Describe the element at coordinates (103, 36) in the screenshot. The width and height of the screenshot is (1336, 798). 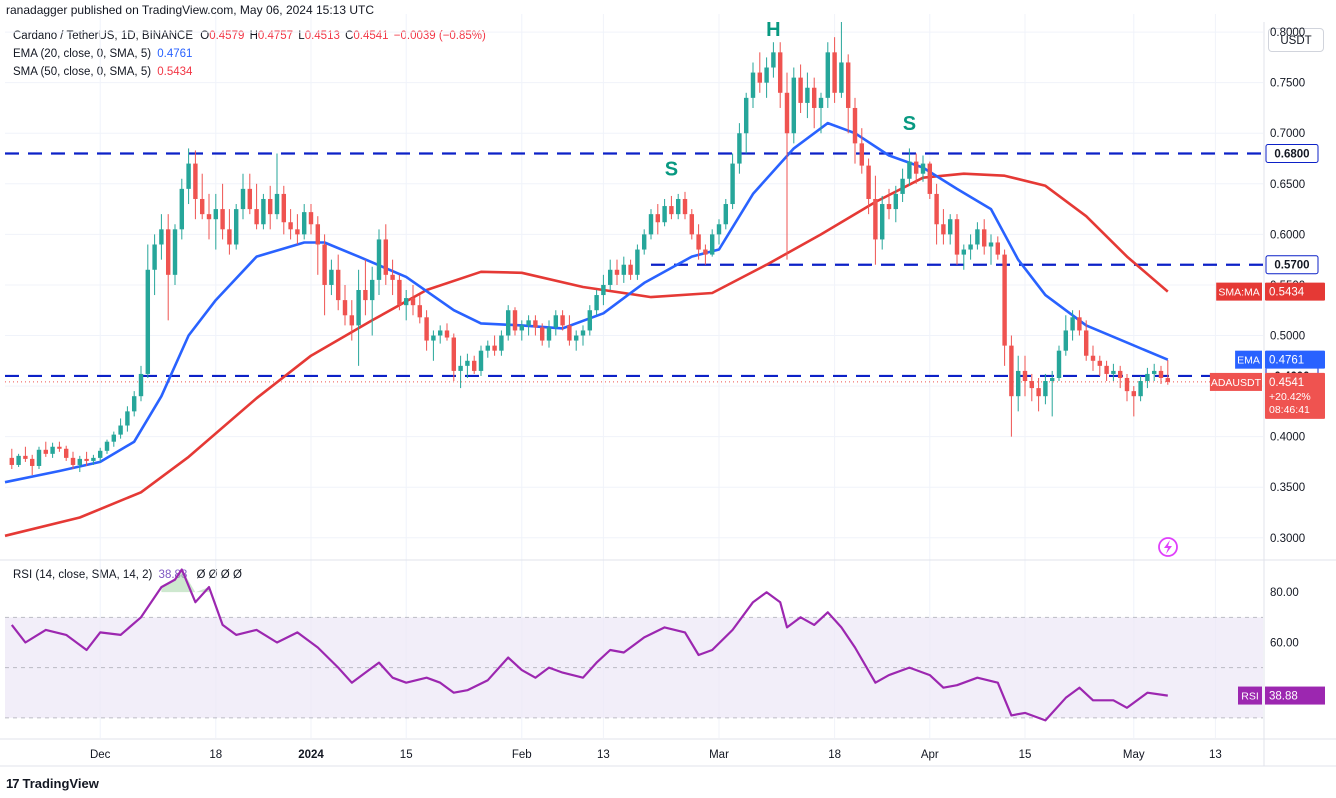
I see `symbol-name: Cardano / TetherUS, 1D, BINANCE` at that location.